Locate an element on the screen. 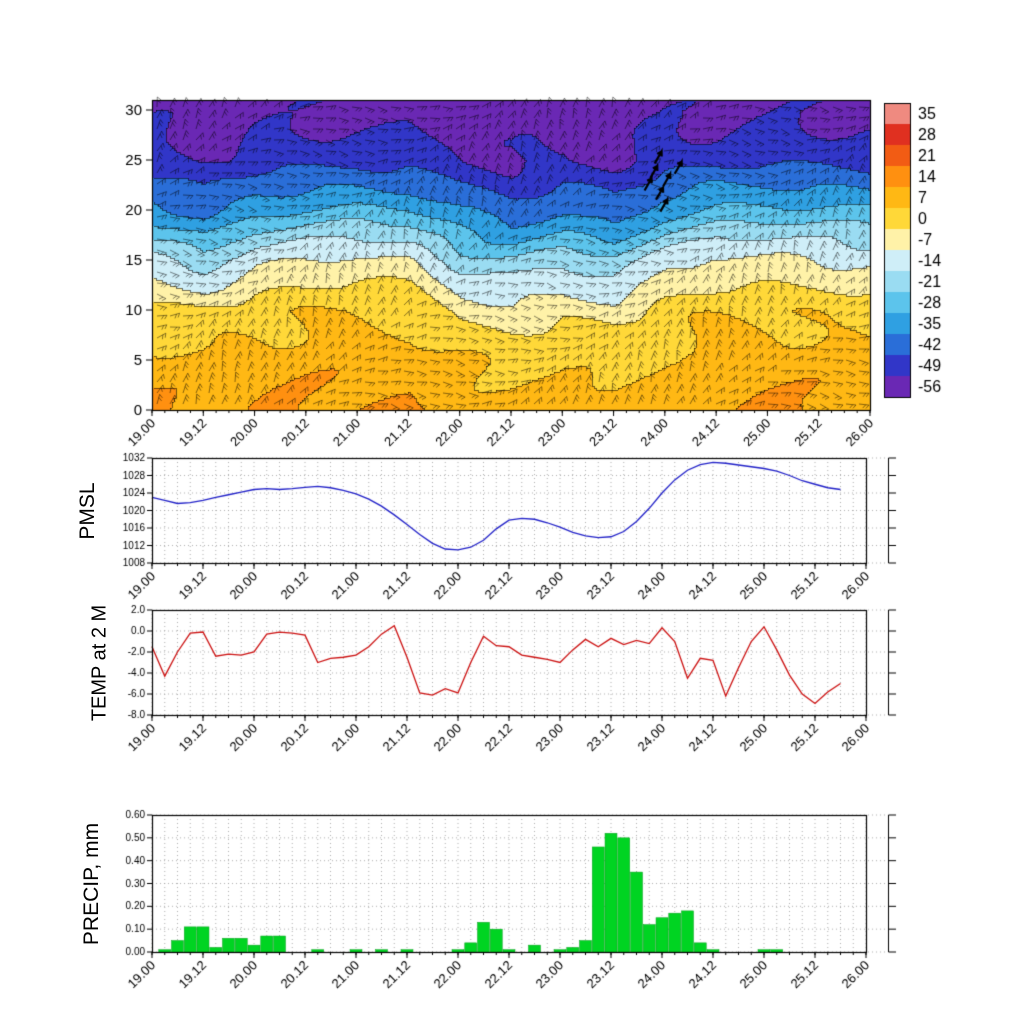 This screenshot has width=1024, height=1024. temp-axis-label: TEMP at 2 M is located at coordinates (99, 663).